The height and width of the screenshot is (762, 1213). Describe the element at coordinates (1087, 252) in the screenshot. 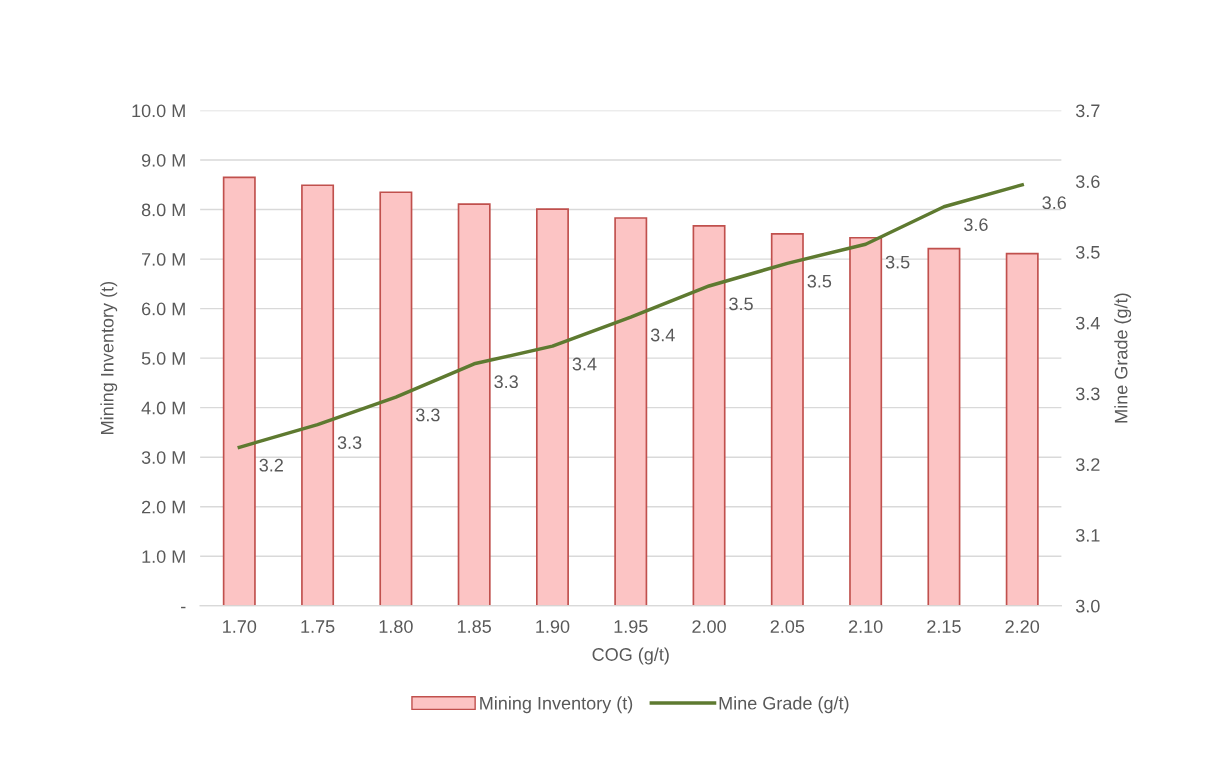

I see `y2-tick-label: 3.5` at that location.